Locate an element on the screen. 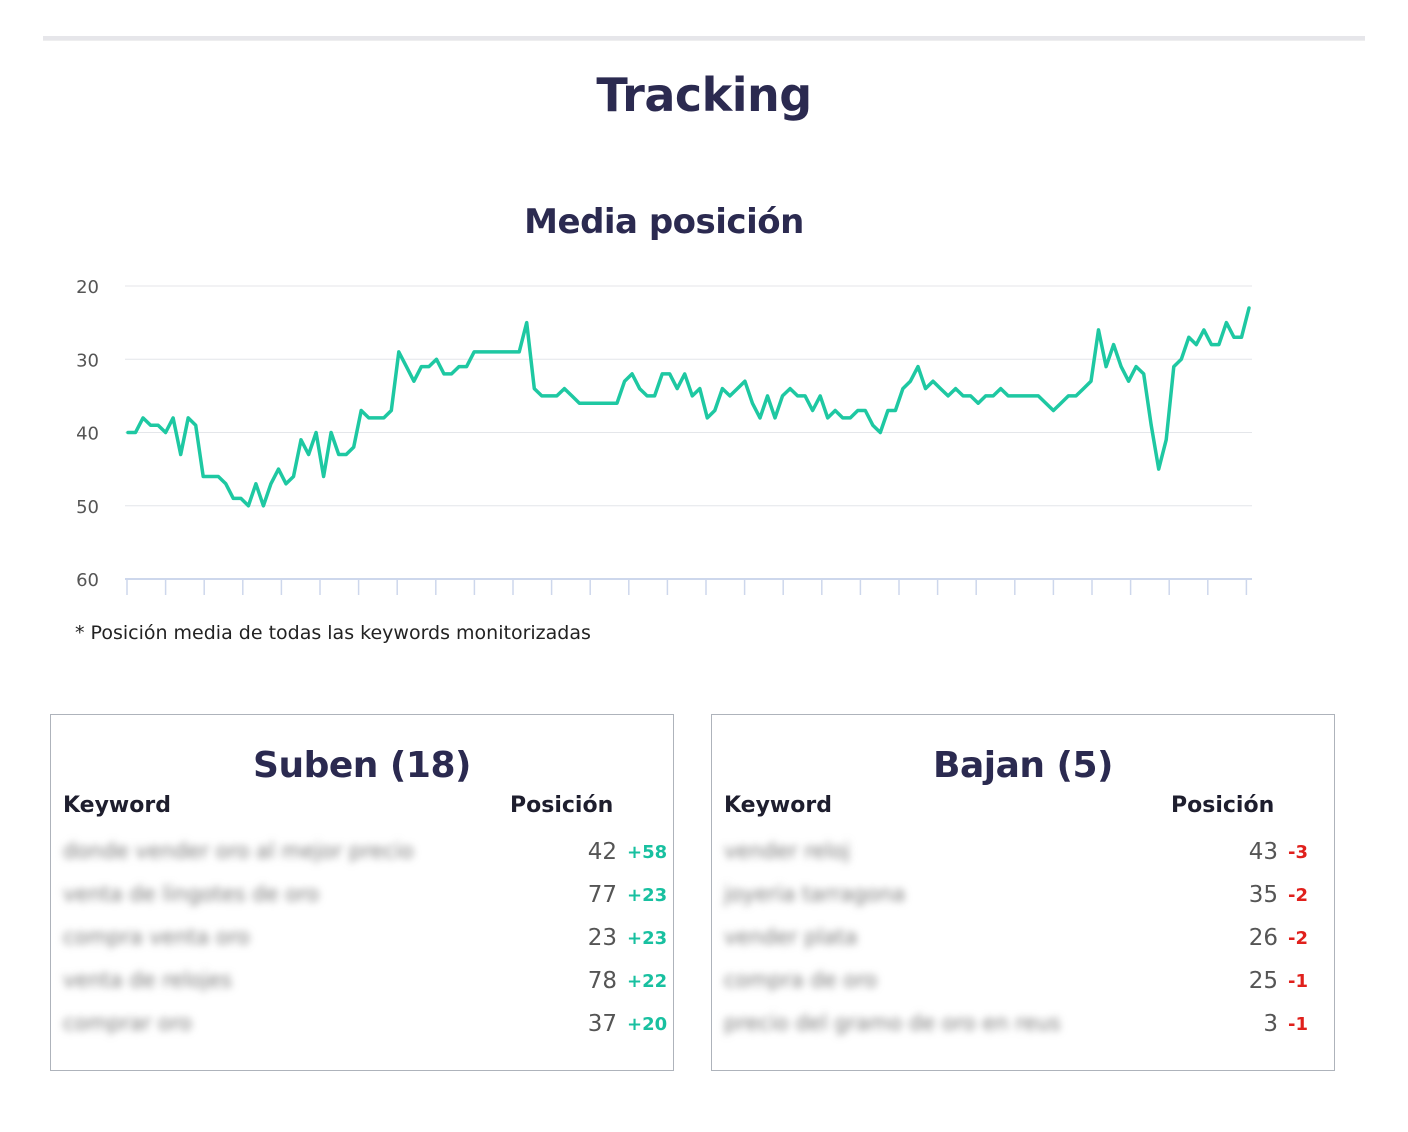  position-value: 77 is located at coordinates (602, 895).